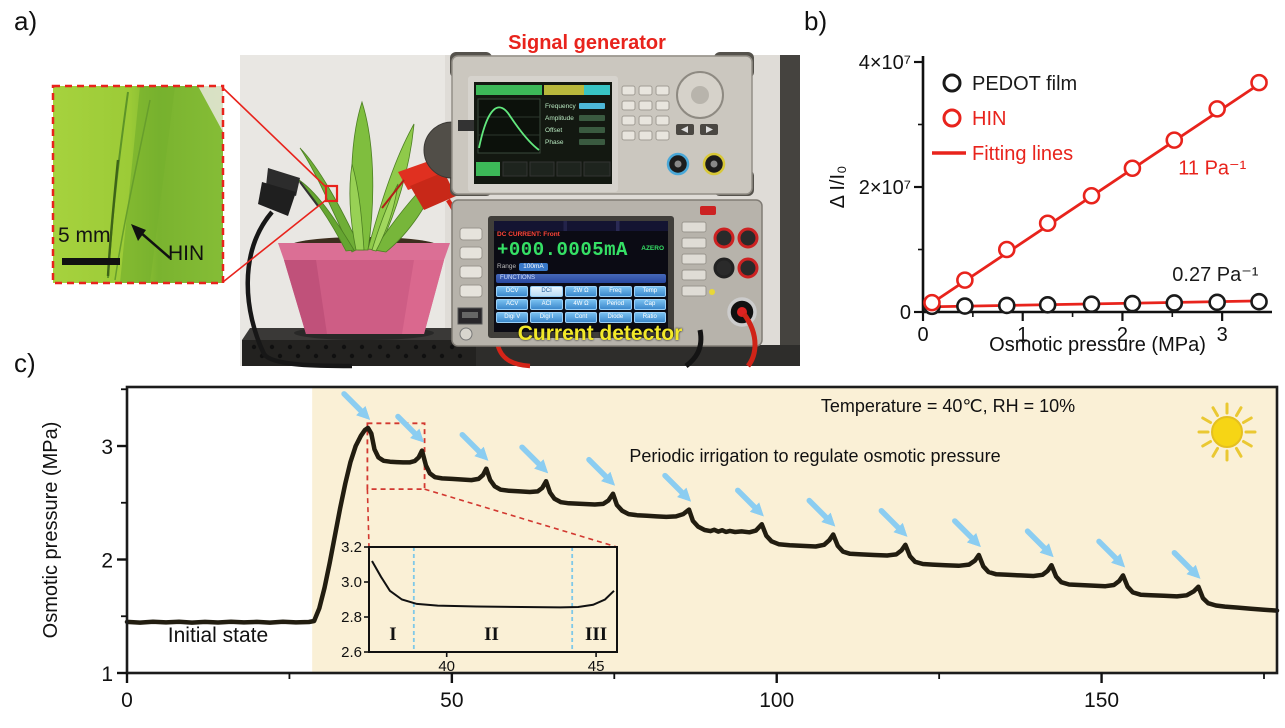 This screenshot has height=728, width=1285. Describe the element at coordinates (543, 169) in the screenshot. I see `screen-menu-row` at that location.